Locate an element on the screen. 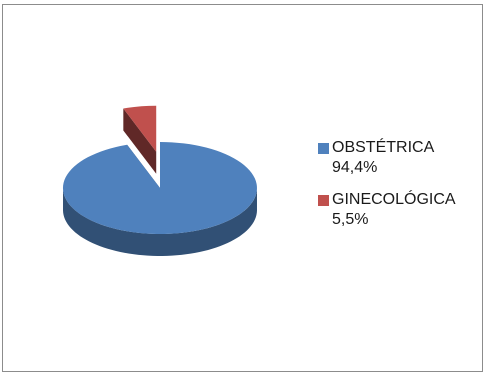 Image resolution: width=488 pixels, height=376 pixels. legend-item-ginecologica: GINECOLÓGICA 5,5% is located at coordinates (387, 210).